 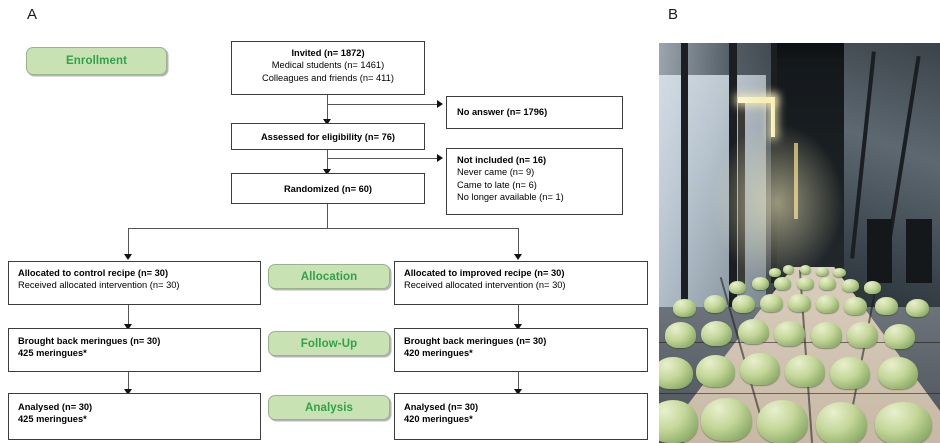 What do you see at coordinates (323, 229) in the screenshot?
I see `connector-randomization-split` at bounding box center [323, 229].